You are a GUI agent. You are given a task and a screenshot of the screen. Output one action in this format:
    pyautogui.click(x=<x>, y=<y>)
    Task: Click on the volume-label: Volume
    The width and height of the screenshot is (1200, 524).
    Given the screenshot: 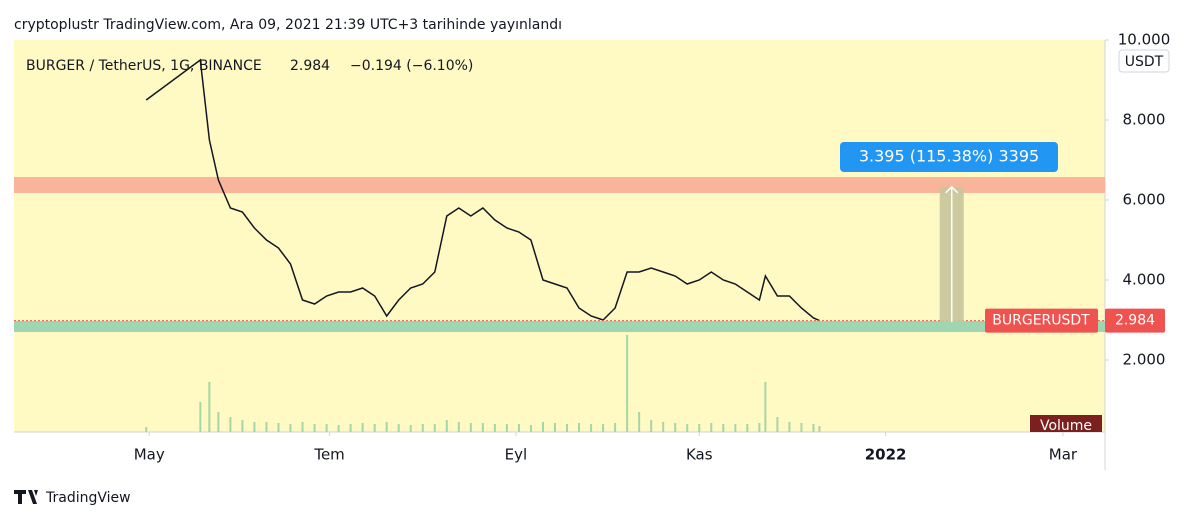 What is the action you would take?
    pyautogui.click(x=1066, y=426)
    